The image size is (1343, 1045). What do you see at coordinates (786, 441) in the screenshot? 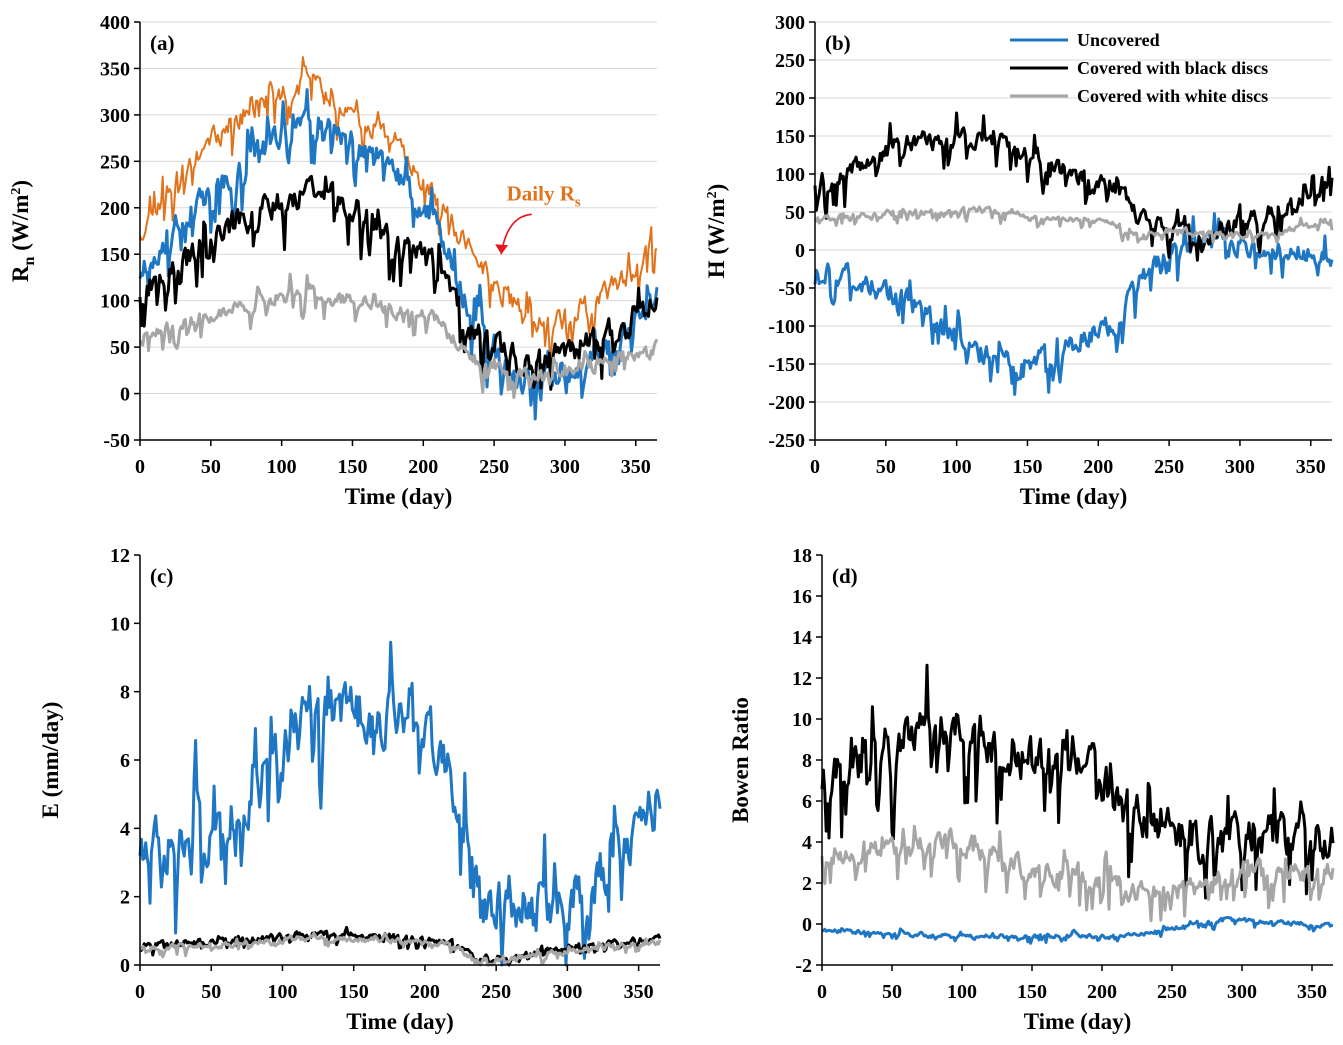
I see `y-tick-label: -250` at bounding box center [786, 441].